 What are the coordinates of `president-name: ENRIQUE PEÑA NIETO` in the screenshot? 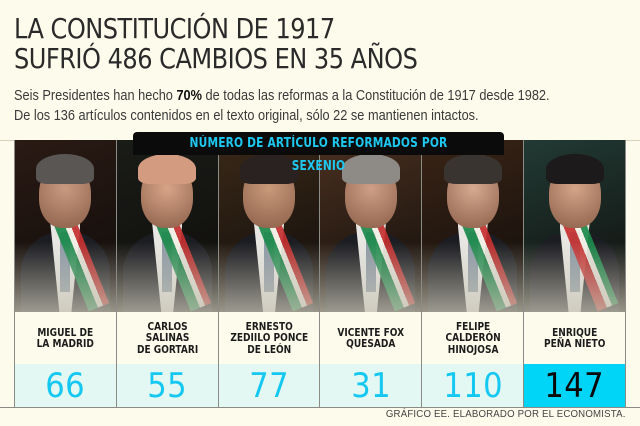 It's located at (574, 338).